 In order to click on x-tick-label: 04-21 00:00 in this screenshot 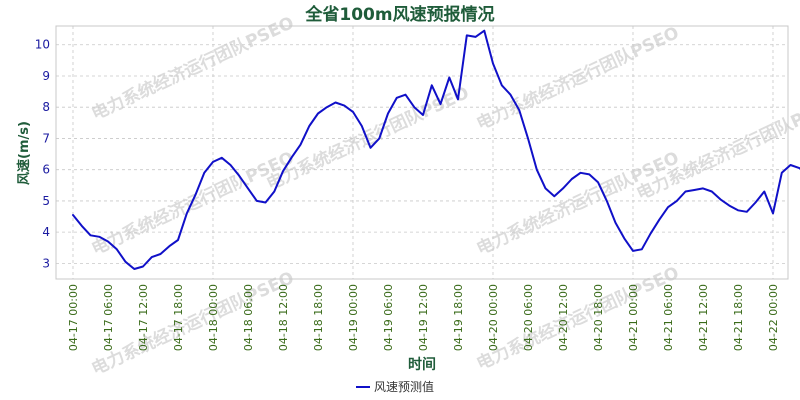, I will do `click(633, 317)`.